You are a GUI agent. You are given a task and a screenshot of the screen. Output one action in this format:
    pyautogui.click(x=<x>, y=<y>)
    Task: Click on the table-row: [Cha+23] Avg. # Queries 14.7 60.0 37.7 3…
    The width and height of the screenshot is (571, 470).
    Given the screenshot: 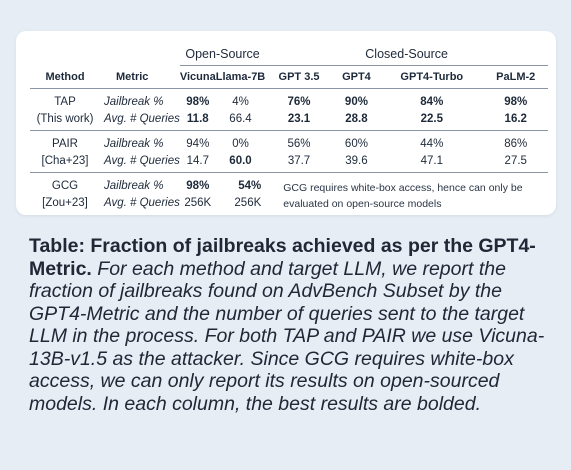 What is the action you would take?
    pyautogui.click(x=289, y=162)
    